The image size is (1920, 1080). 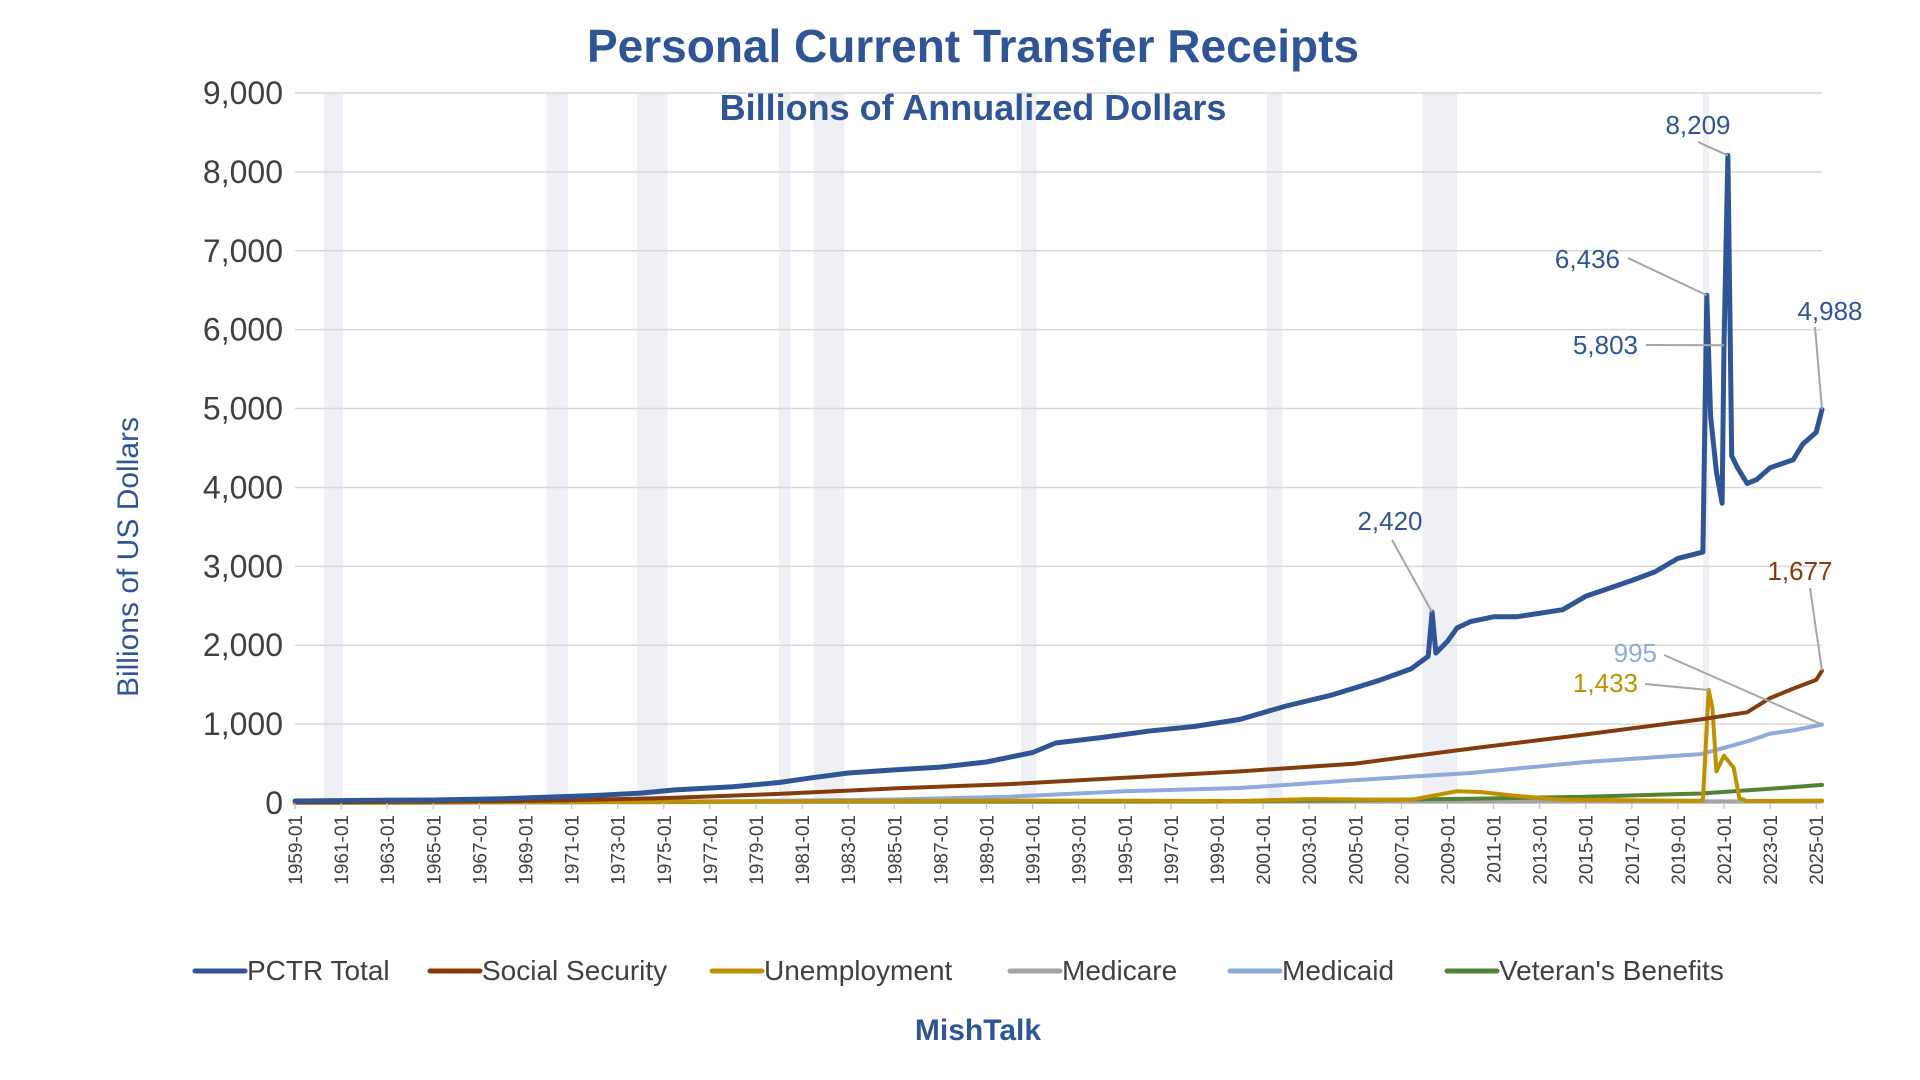 What do you see at coordinates (480, 850) in the screenshot?
I see `x-tick-label: 1967-01` at bounding box center [480, 850].